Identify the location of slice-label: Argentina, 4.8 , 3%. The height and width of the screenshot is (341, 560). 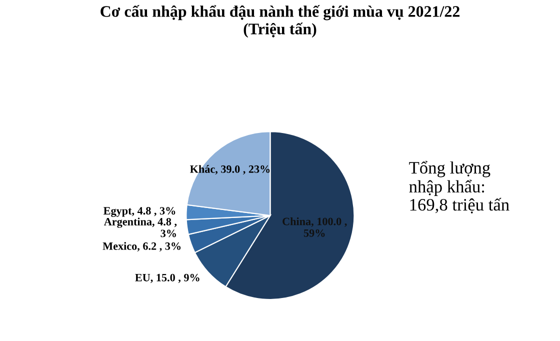
(140, 228).